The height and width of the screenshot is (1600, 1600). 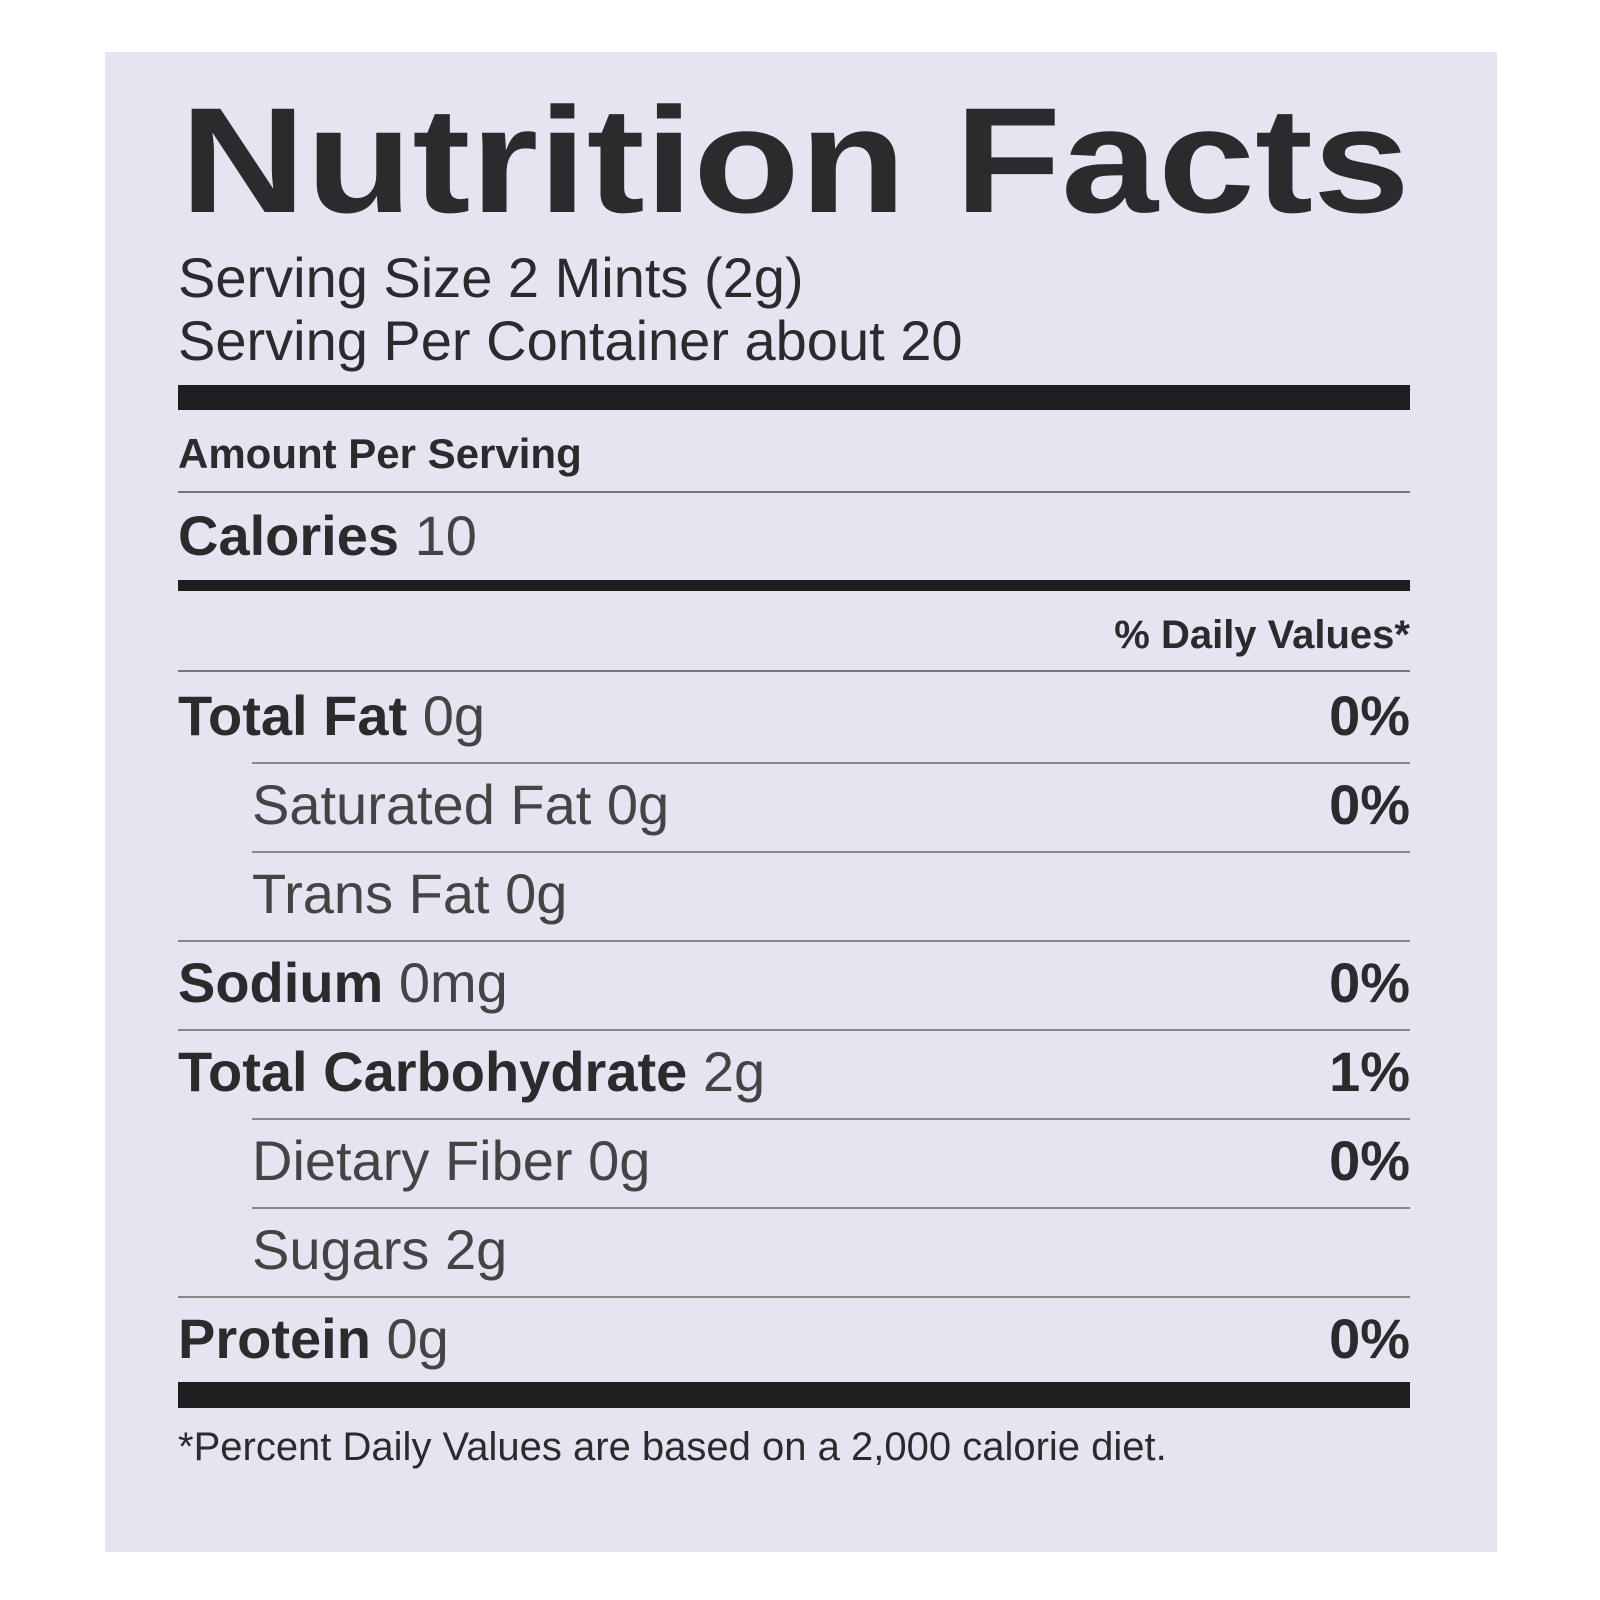 I want to click on calories-value: 10, so click(x=446, y=535).